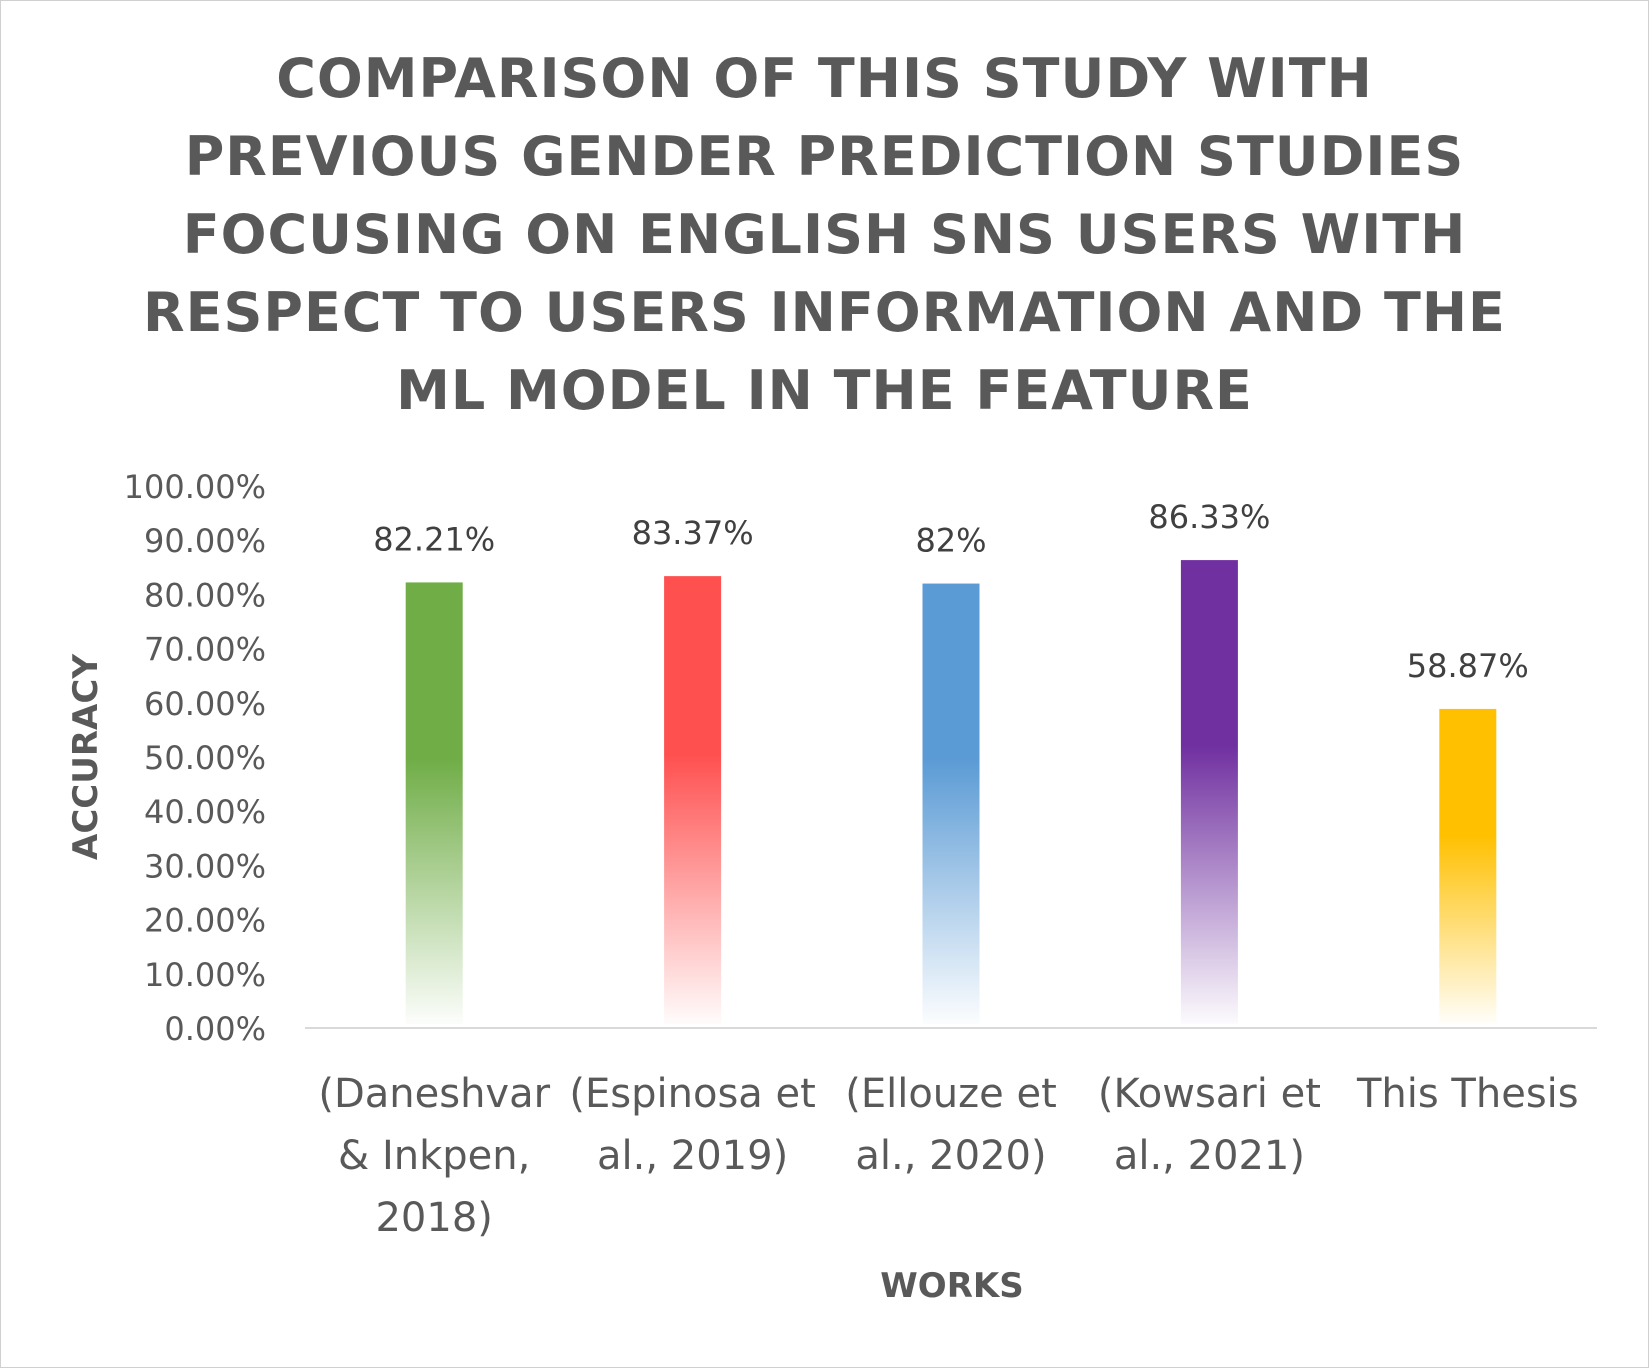 The image size is (1649, 1368). What do you see at coordinates (951, 1286) in the screenshot?
I see `x-axis-title: WORKS` at bounding box center [951, 1286].